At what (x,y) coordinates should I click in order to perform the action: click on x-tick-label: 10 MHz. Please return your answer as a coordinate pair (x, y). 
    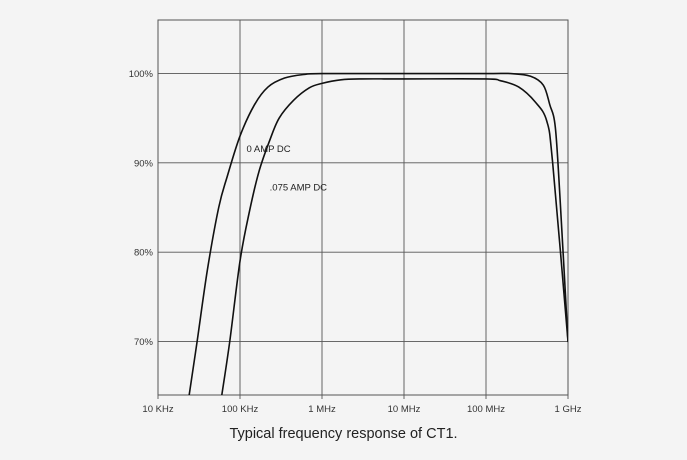
    Looking at the image, I should click on (404, 409).